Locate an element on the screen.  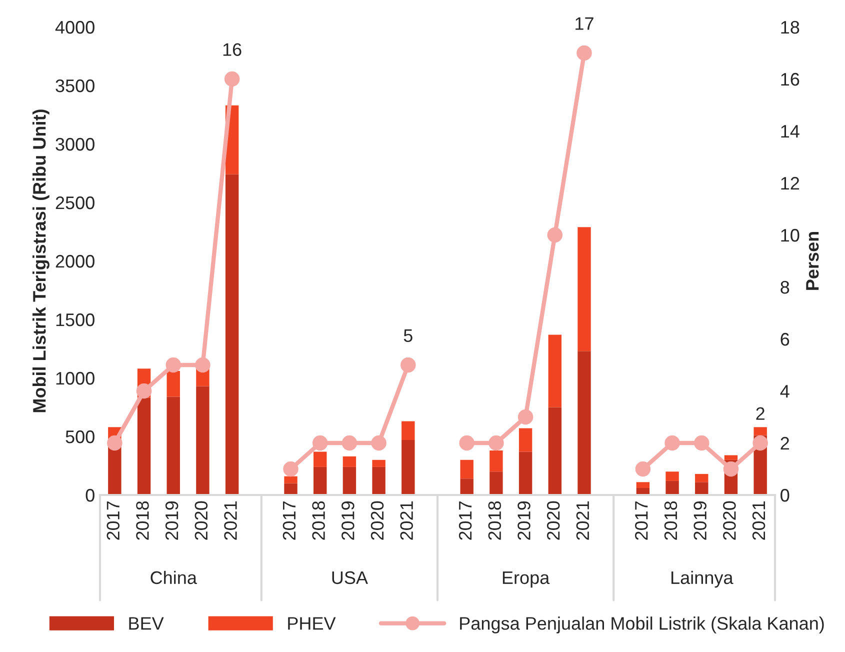
data-label: 5 is located at coordinates (408, 335).